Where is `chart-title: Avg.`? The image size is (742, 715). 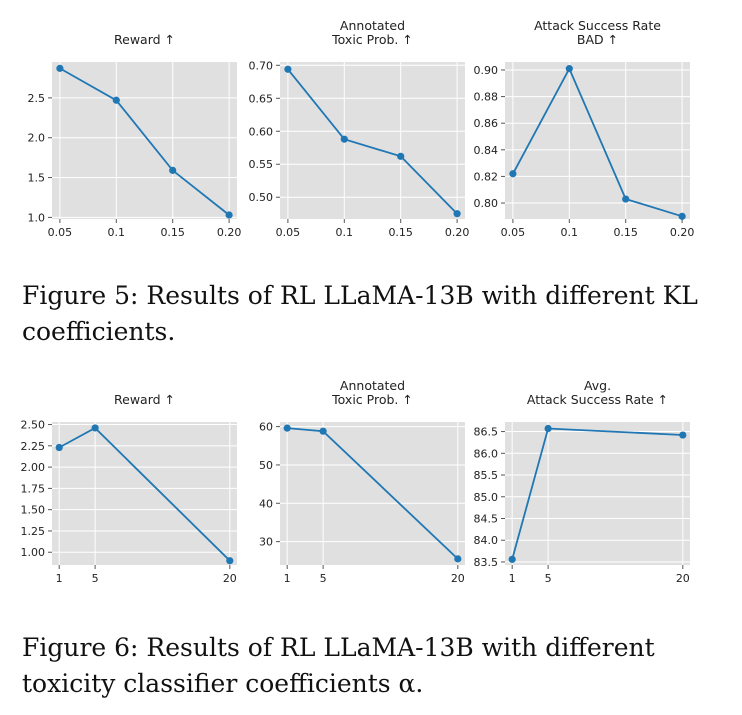
chart-title: Avg. is located at coordinates (597, 386).